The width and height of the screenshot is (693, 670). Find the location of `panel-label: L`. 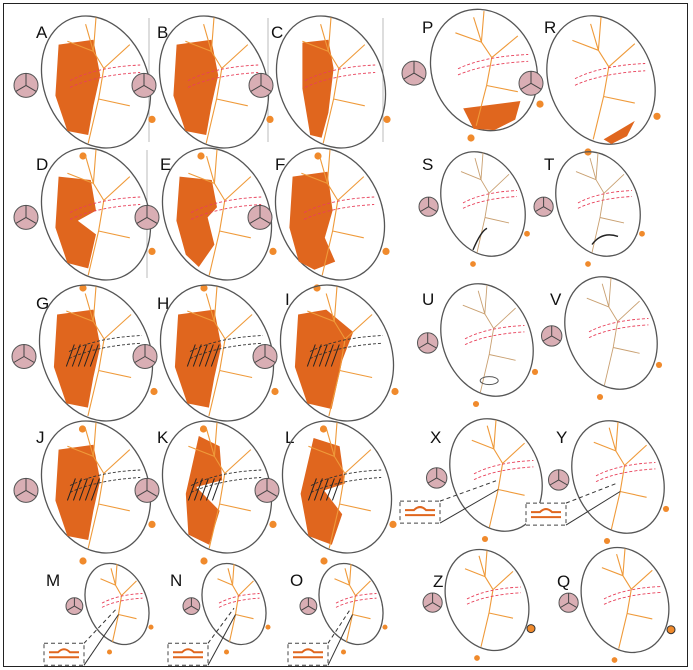

panel-label: L is located at coordinates (289, 437).